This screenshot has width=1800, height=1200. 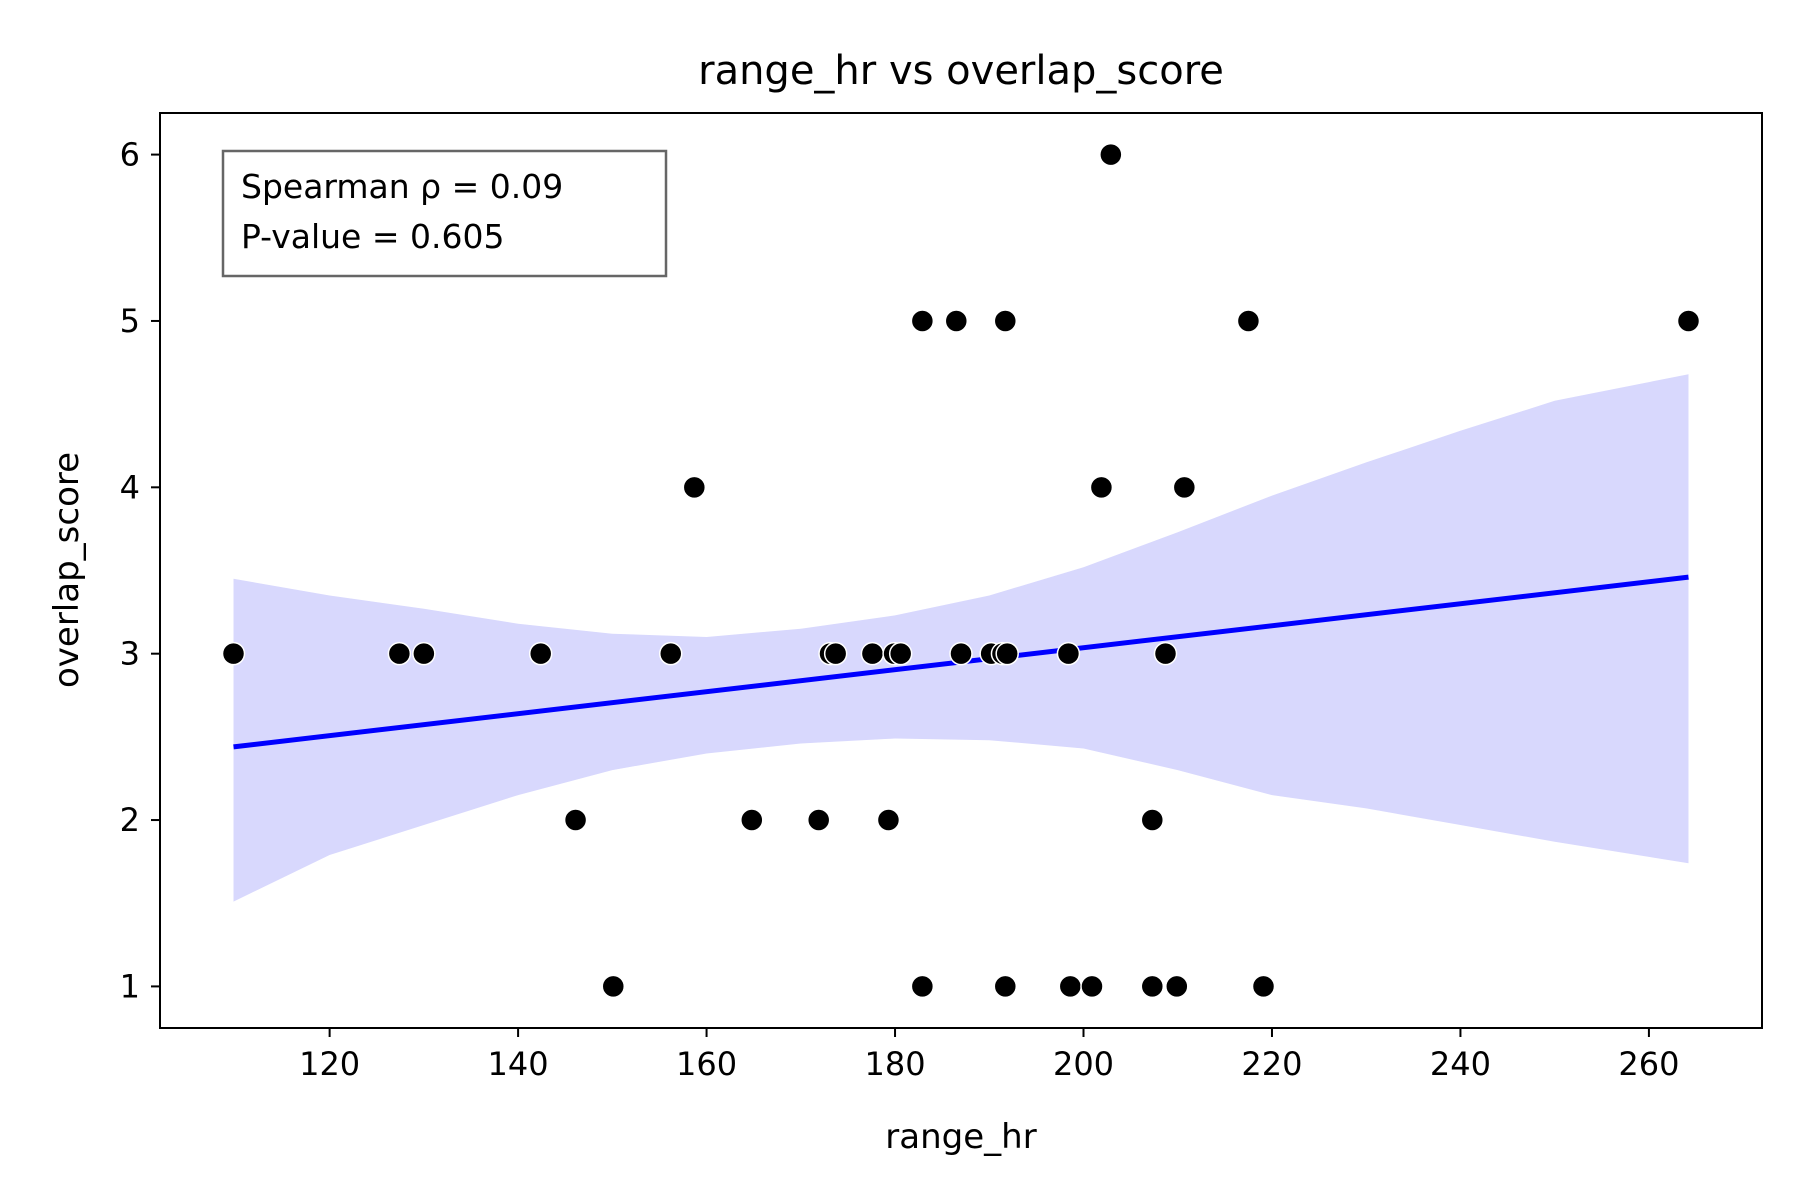 I want to click on x-tick-label: 260, so click(x=1648, y=1064).